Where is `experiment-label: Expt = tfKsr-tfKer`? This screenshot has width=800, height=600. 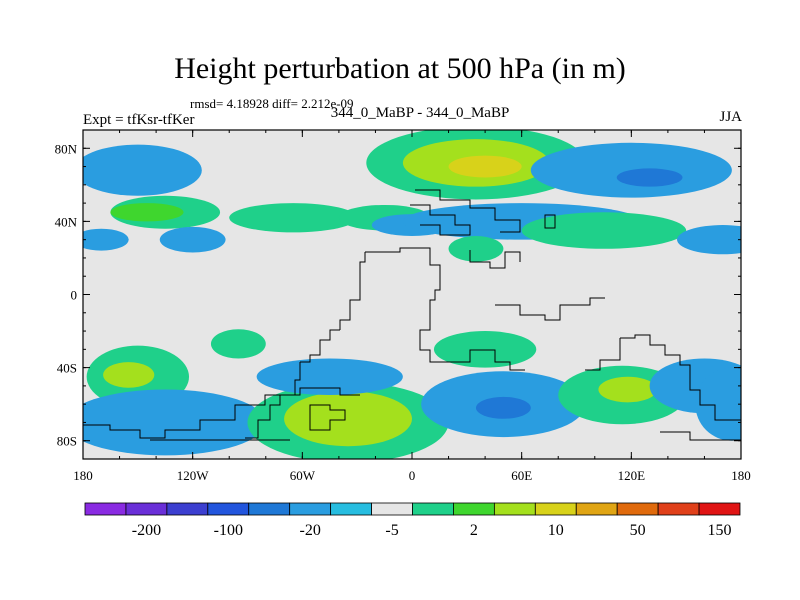
experiment-label: Expt = tfKsr-tfKer is located at coordinates (139, 120).